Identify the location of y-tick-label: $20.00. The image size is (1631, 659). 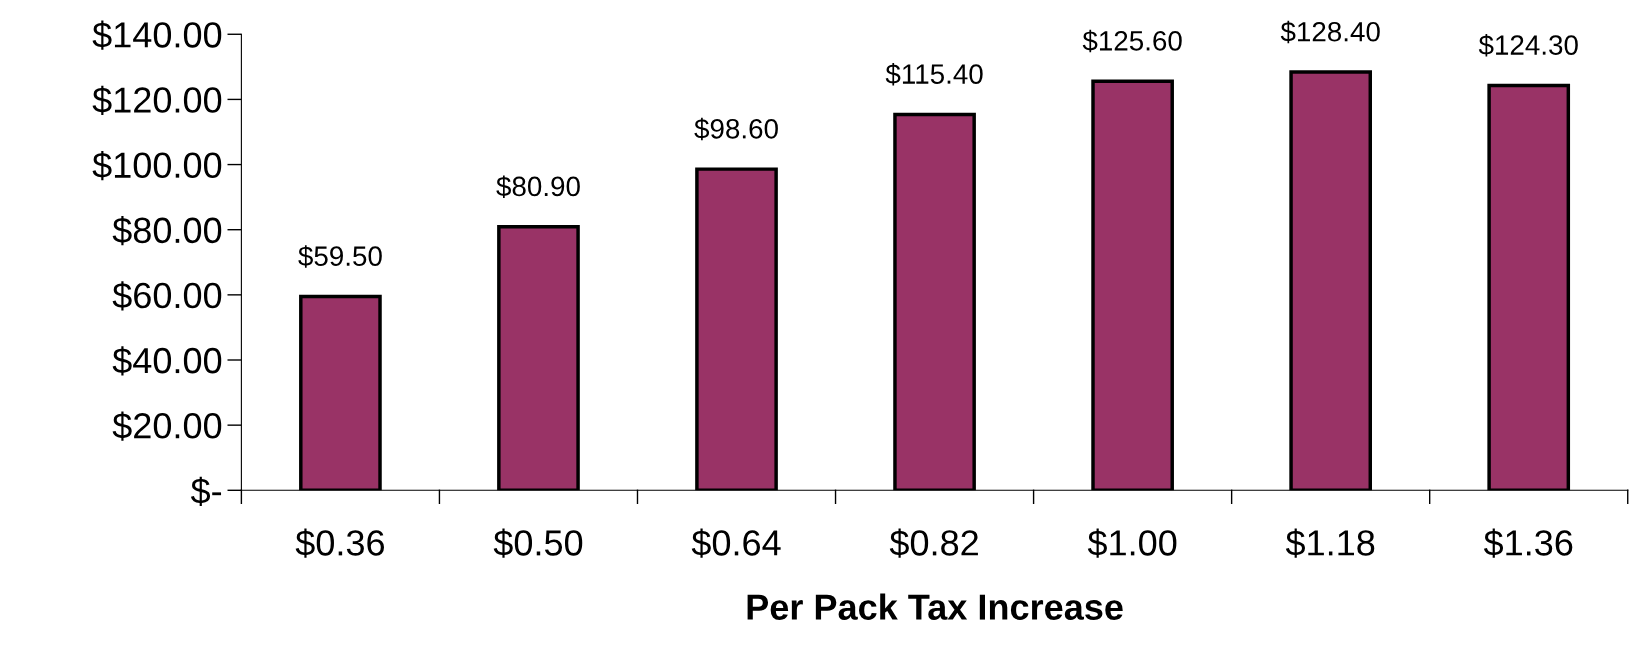
(167, 426).